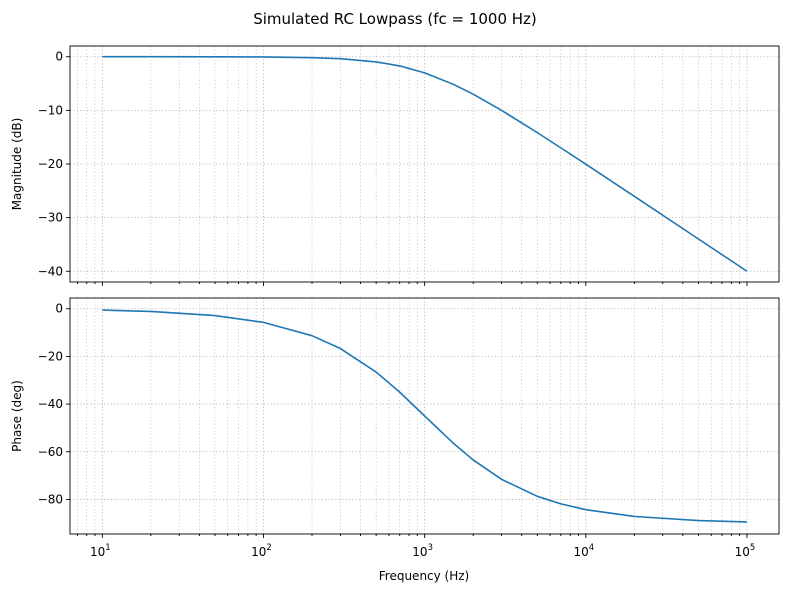 The height and width of the screenshot is (593, 790). I want to click on x-tick-label: 10³, so click(422, 551).